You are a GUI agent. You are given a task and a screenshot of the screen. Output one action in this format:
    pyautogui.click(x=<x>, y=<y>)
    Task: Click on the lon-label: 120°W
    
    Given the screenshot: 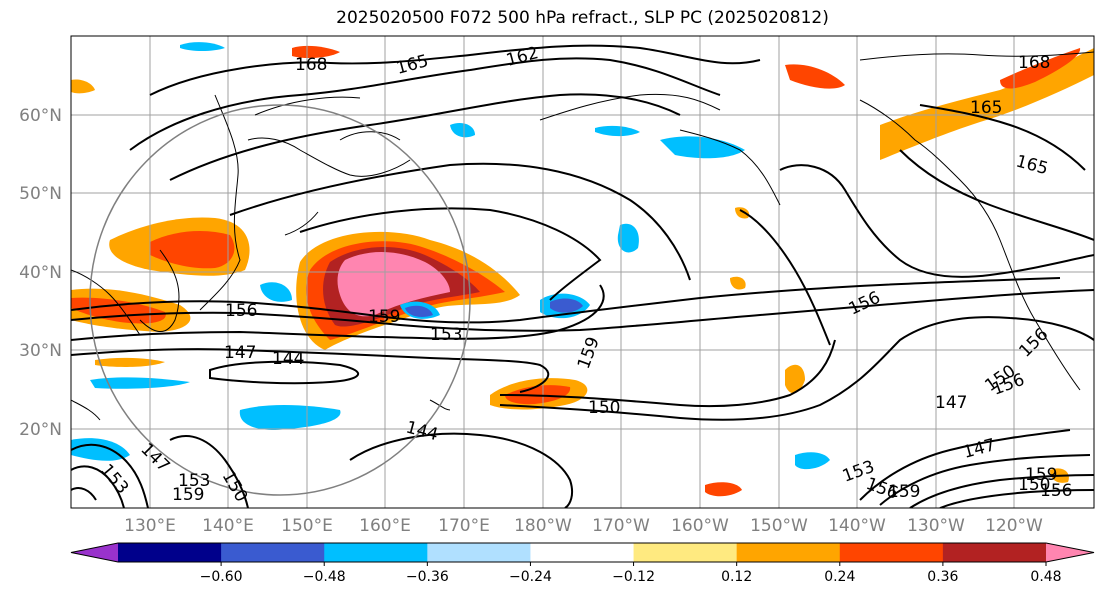 What is the action you would take?
    pyautogui.click(x=1014, y=526)
    